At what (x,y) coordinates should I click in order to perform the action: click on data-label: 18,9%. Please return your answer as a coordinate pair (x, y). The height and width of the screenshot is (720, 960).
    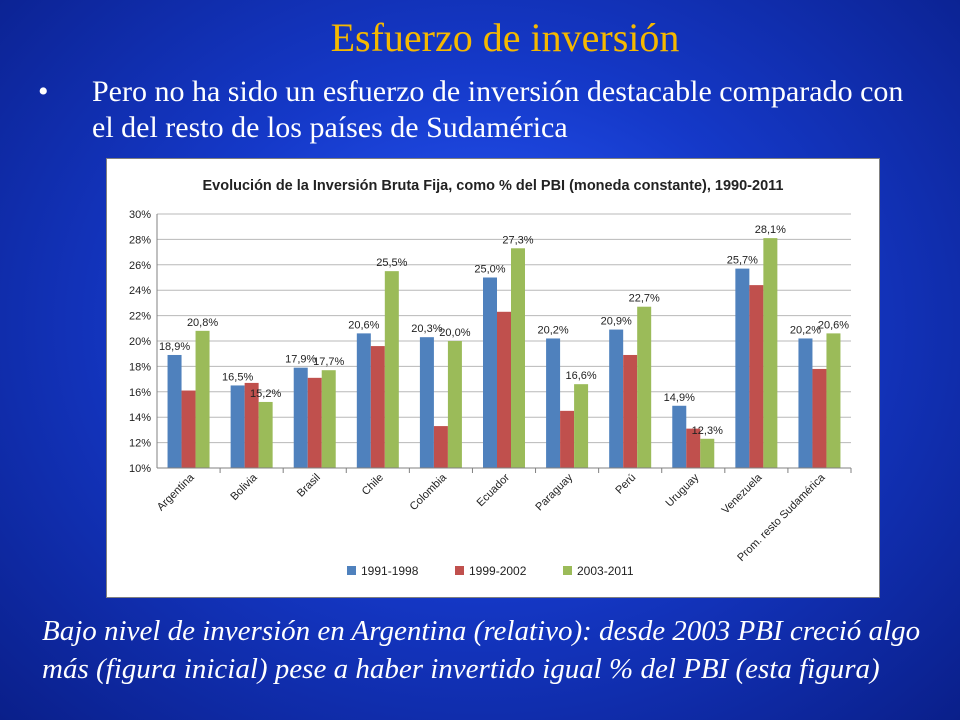
    Looking at the image, I should click on (174, 347).